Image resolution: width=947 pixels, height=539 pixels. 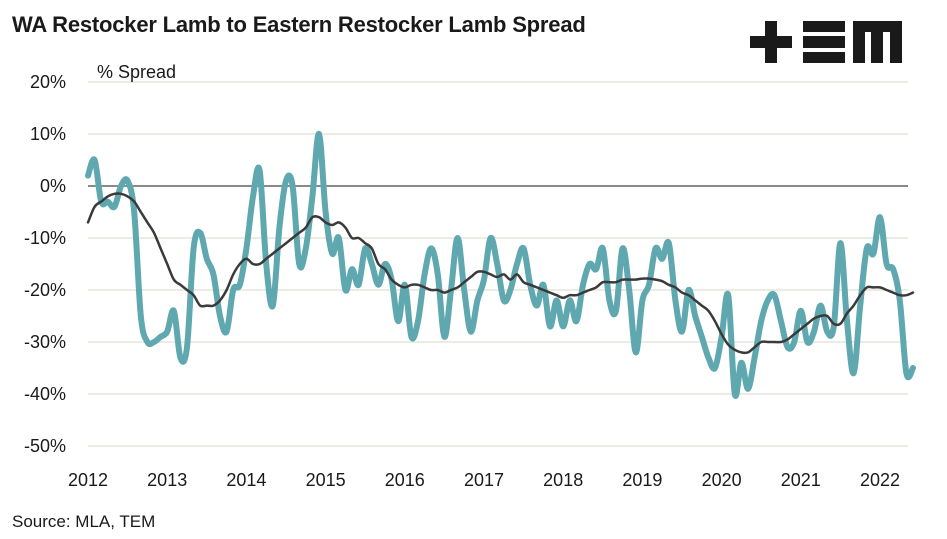 What do you see at coordinates (167, 480) in the screenshot?
I see `x-tick-label: 2013` at bounding box center [167, 480].